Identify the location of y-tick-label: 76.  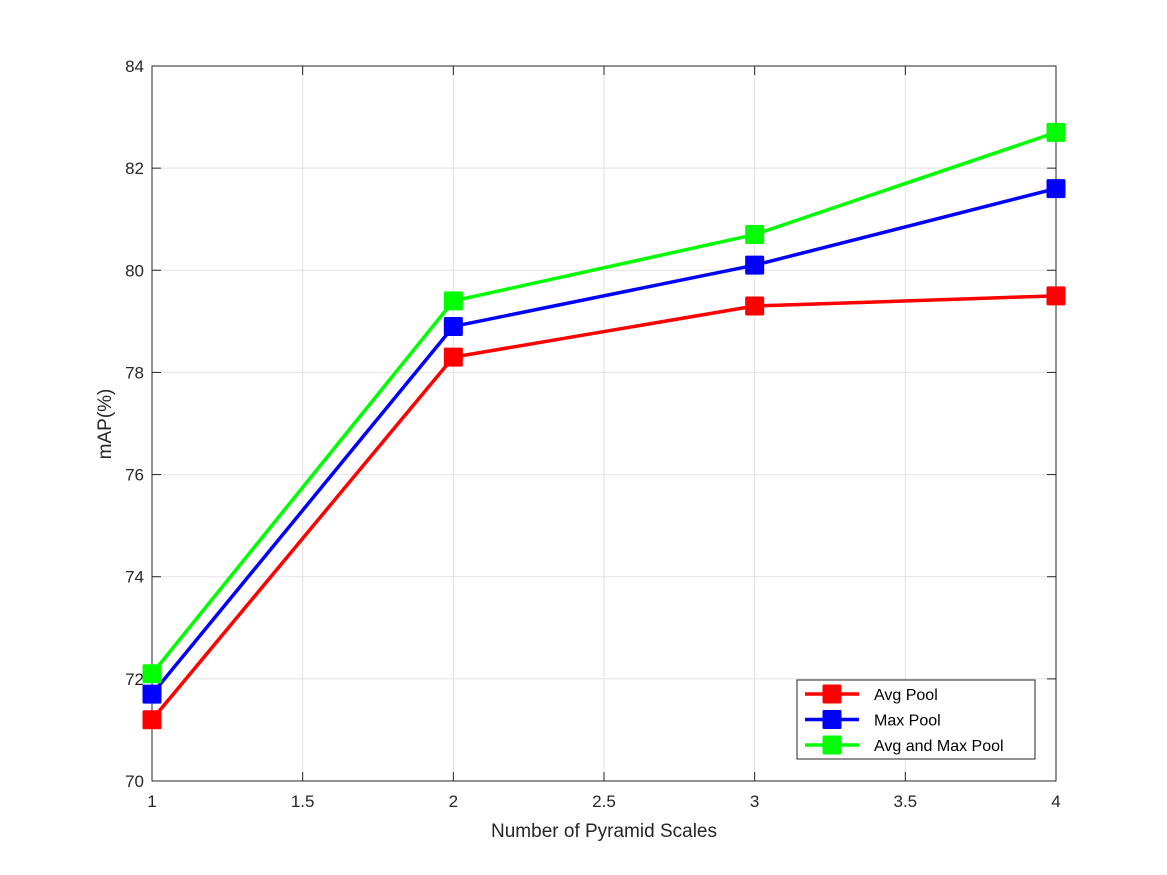
(134, 475).